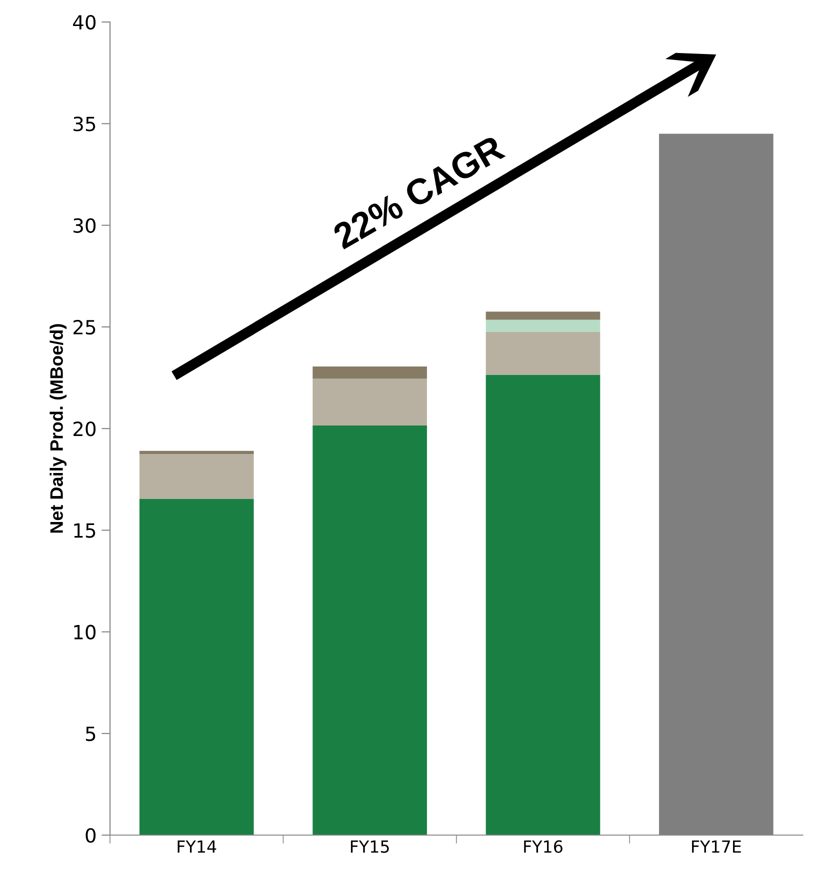 Image resolution: width=815 pixels, height=880 pixels. I want to click on y-tick-label: 10, so click(85, 632).